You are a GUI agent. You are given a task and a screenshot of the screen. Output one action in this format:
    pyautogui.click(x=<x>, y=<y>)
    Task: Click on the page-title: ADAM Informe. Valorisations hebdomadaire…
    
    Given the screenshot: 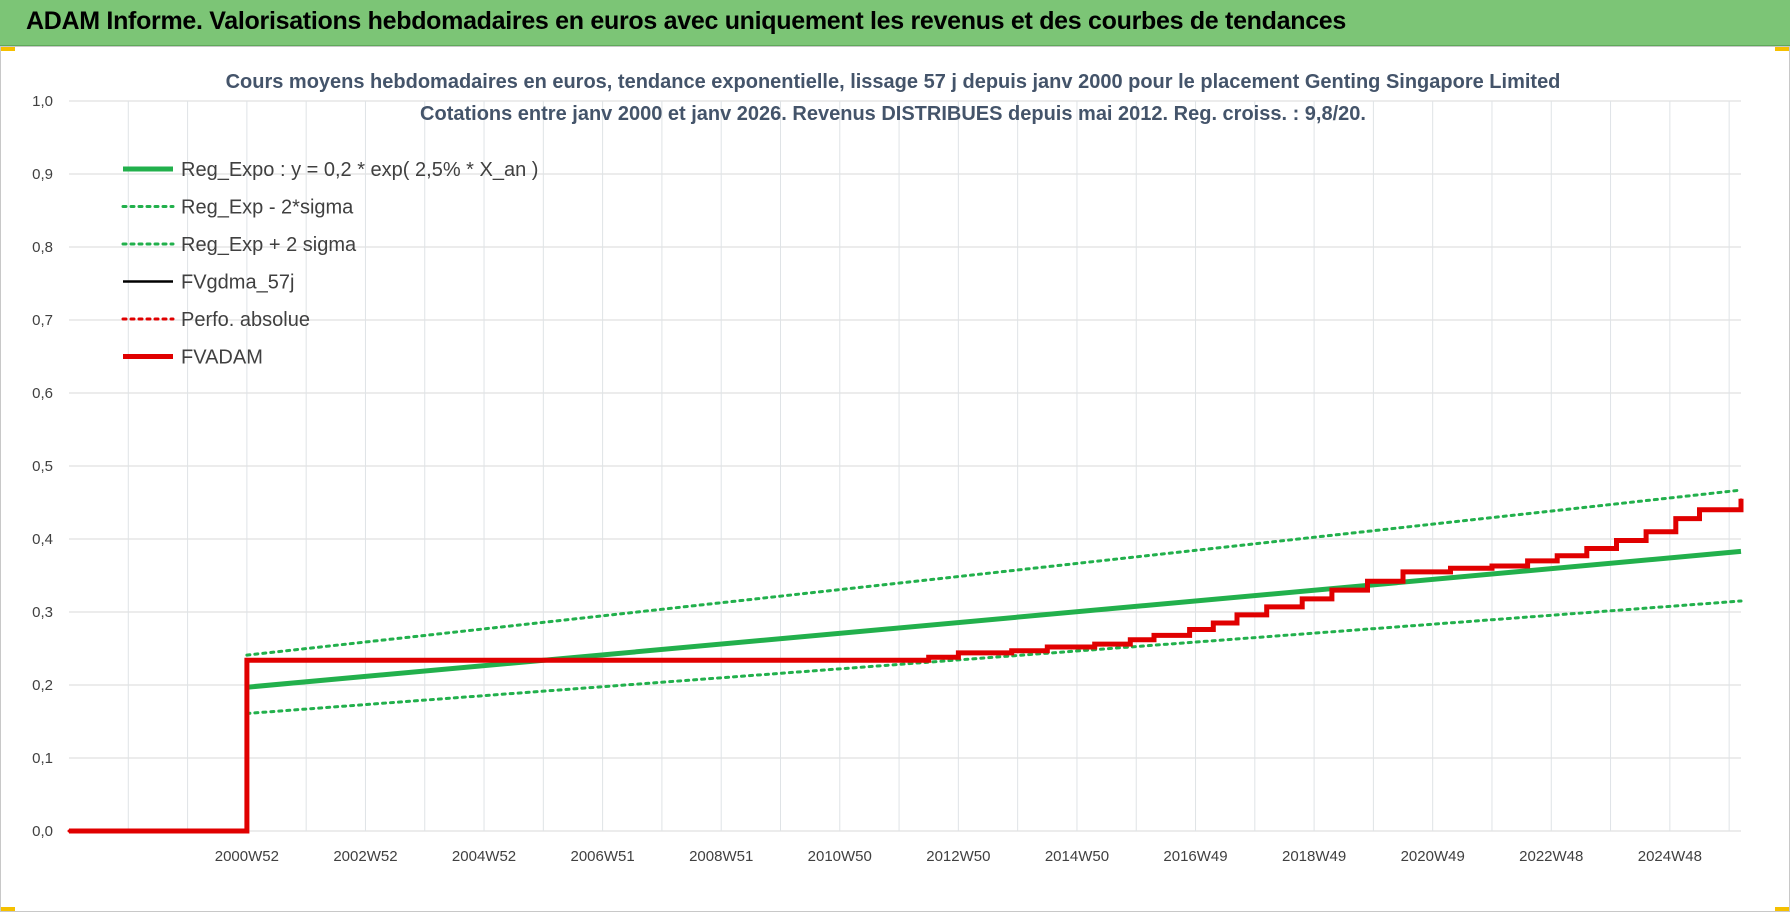 What is the action you would take?
    pyautogui.click(x=686, y=21)
    